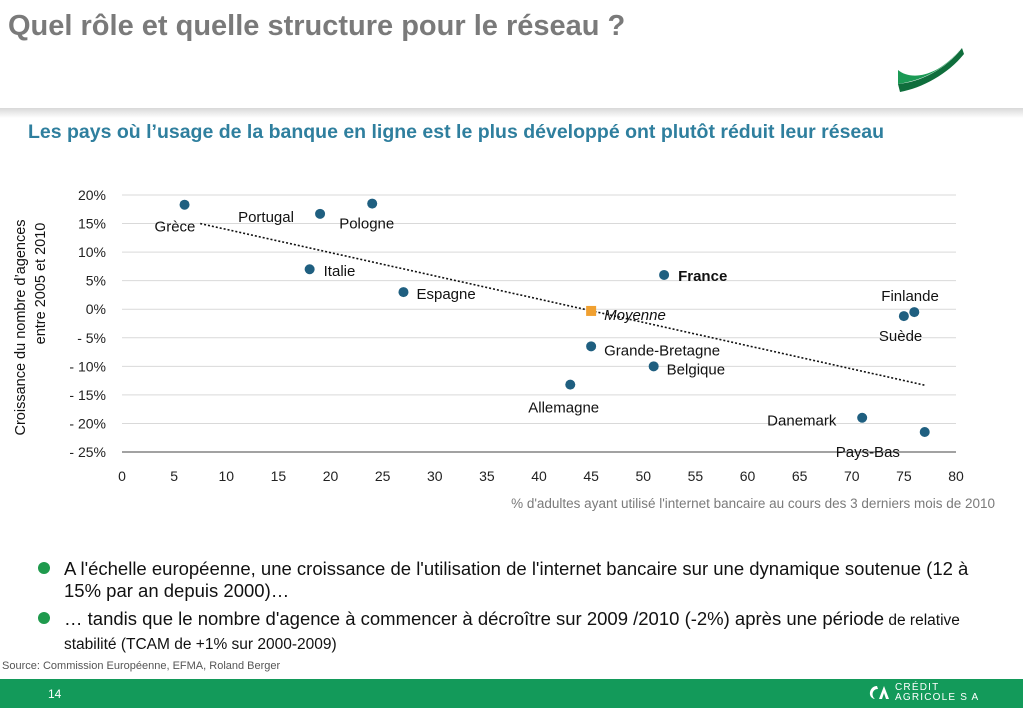  I want to click on y-axis-title-line1: Croissance du nombre d’agences, so click(21, 327).